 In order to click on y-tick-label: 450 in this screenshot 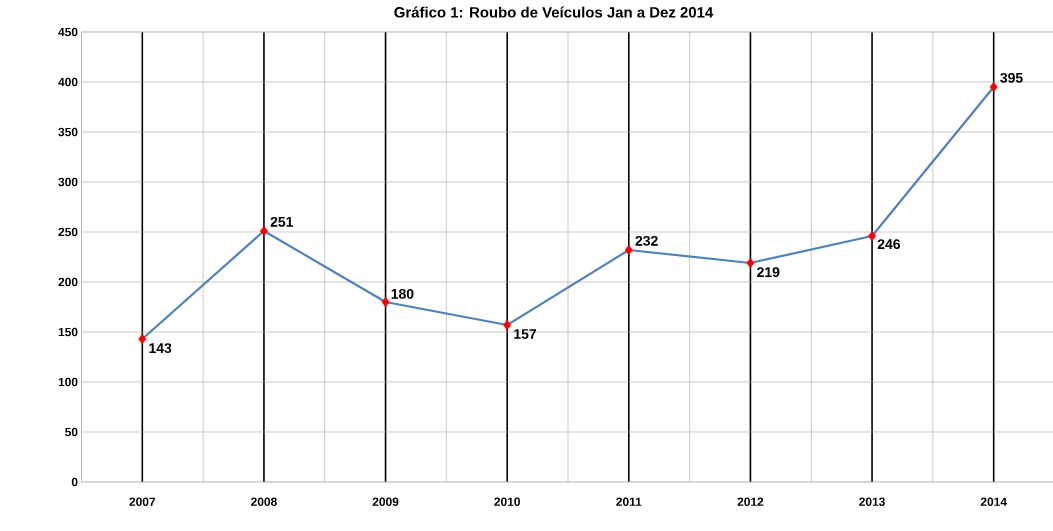, I will do `click(68, 32)`.